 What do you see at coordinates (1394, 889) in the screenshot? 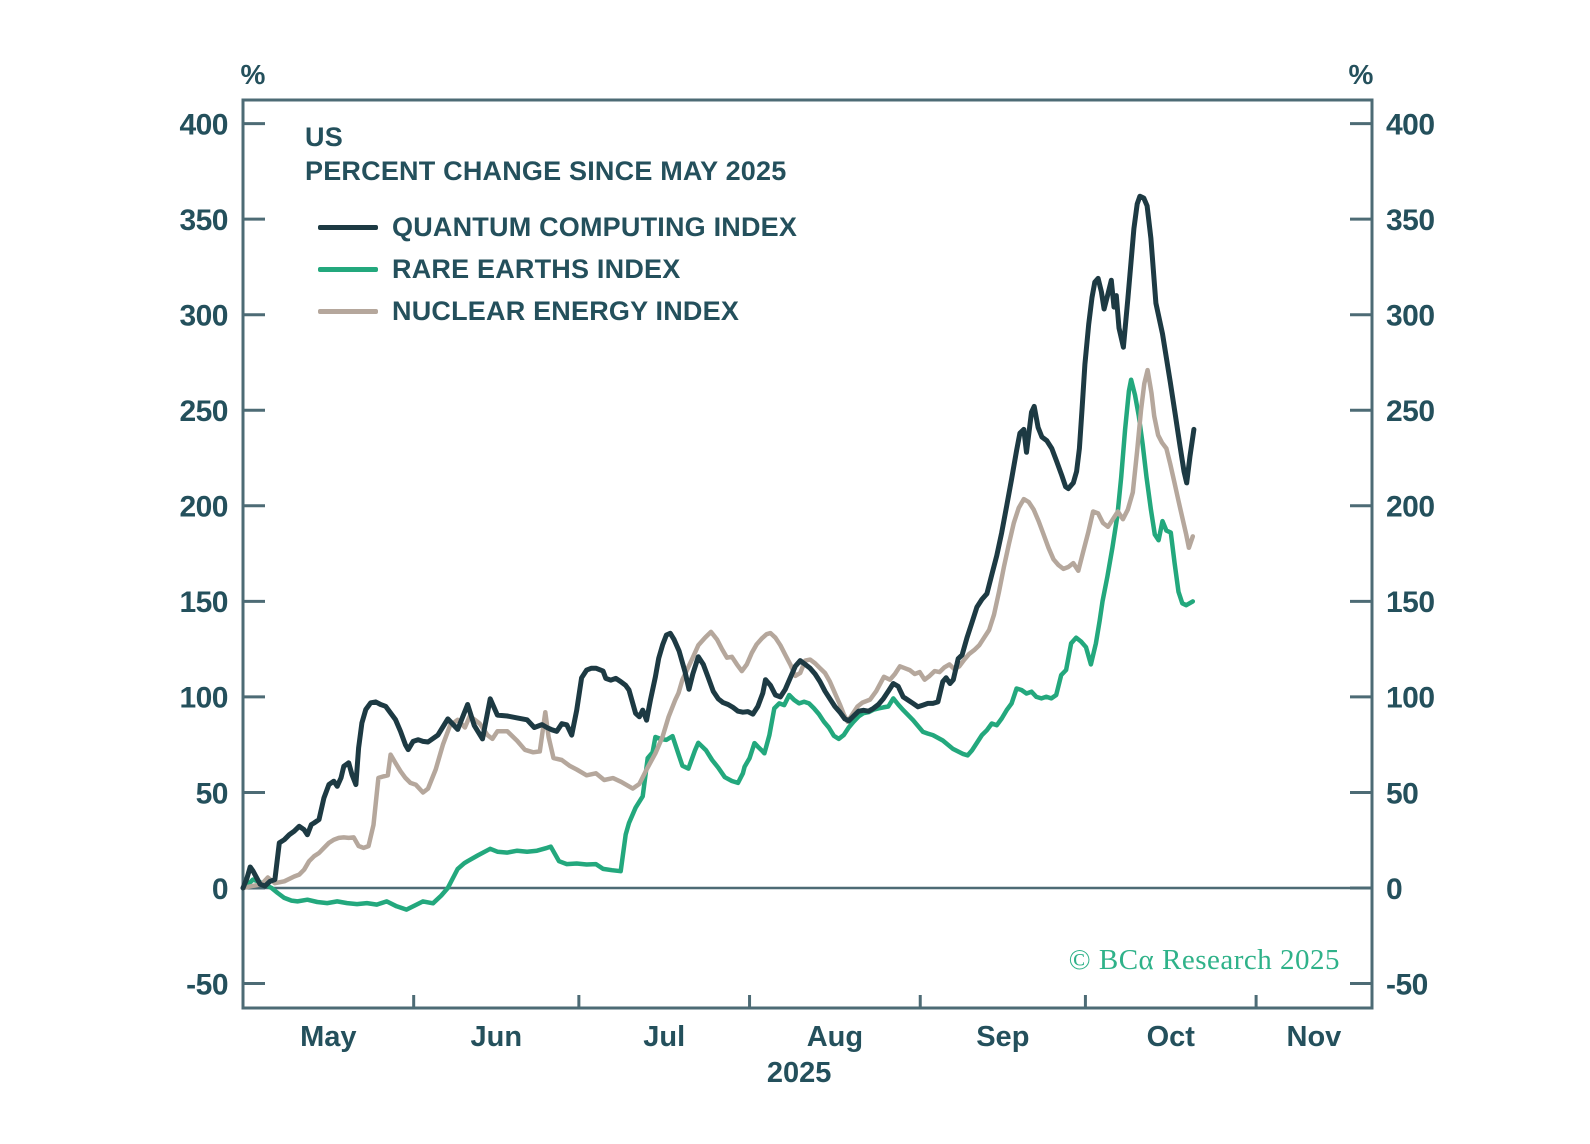
I see `y-tick-label-right: 0` at bounding box center [1394, 889].